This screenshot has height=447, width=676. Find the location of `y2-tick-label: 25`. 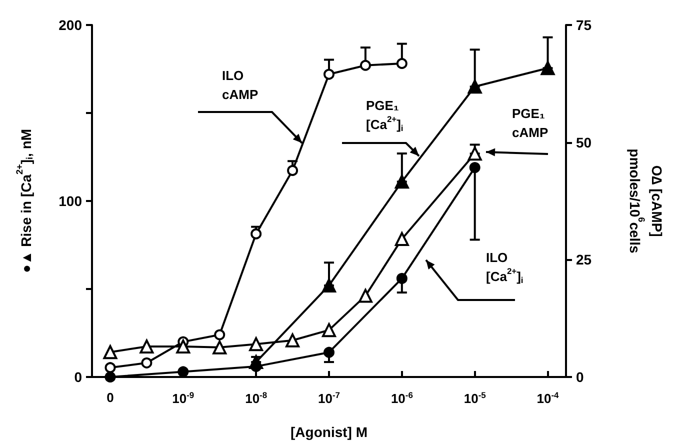

y2-tick-label: 25 is located at coordinates (584, 260).